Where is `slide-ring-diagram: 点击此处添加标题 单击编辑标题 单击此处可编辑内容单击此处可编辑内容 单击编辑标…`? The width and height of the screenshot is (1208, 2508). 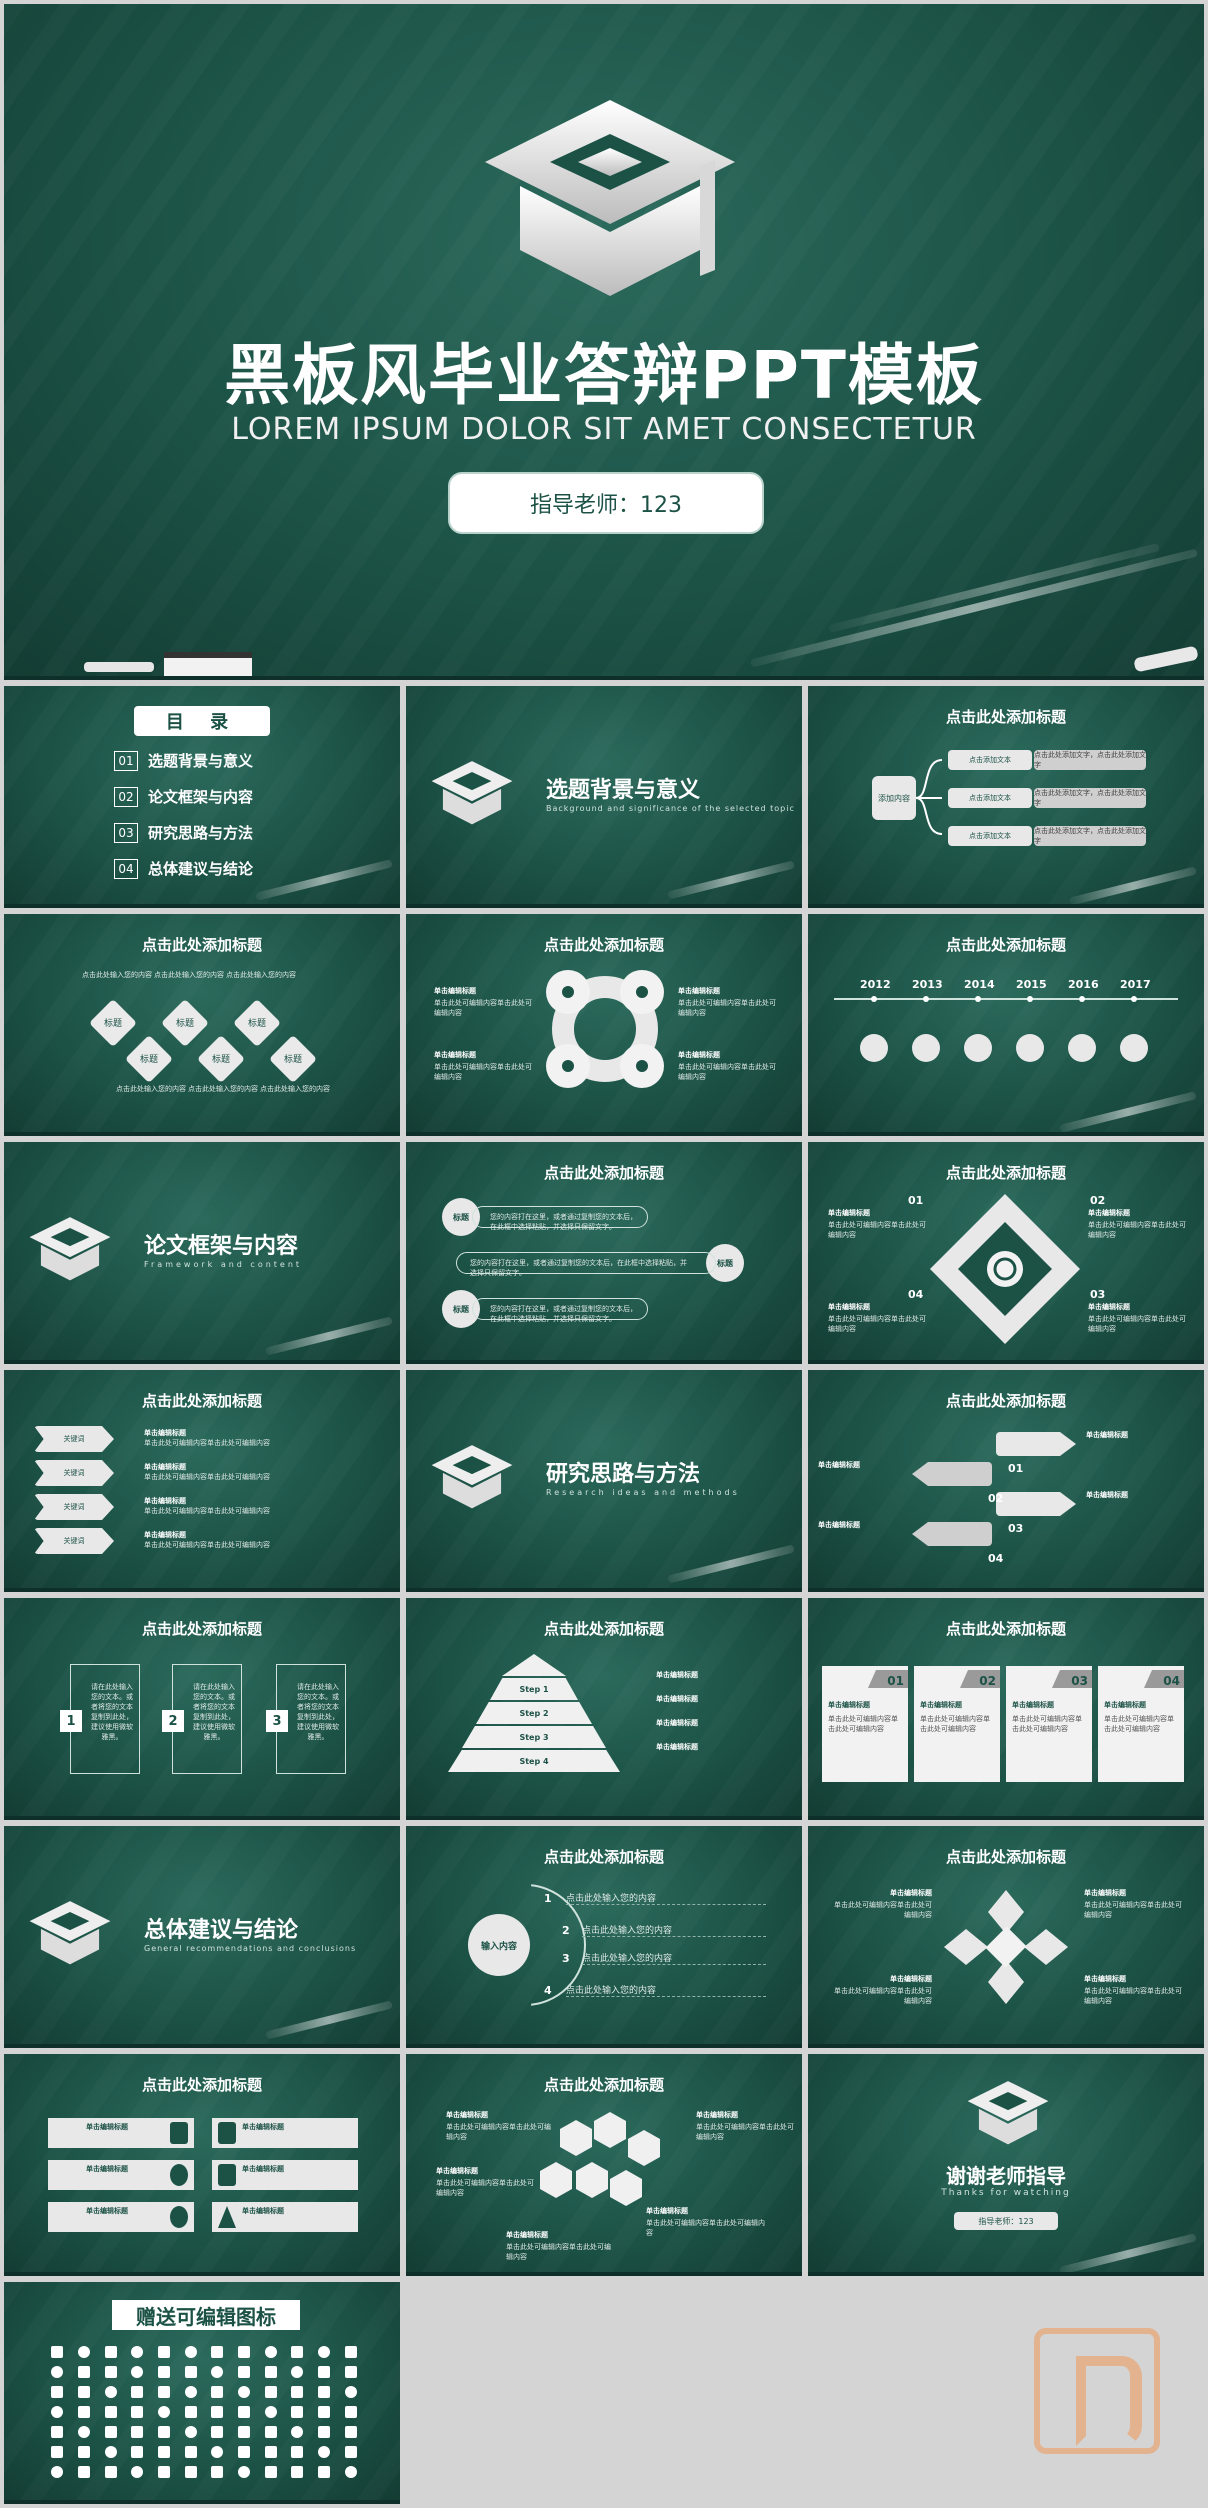 slide-ring-diagram: 点击此处添加标题 单击编辑标题 单击此处可编辑内容单击此处可编辑内容 单击编辑标… is located at coordinates (604, 1025).